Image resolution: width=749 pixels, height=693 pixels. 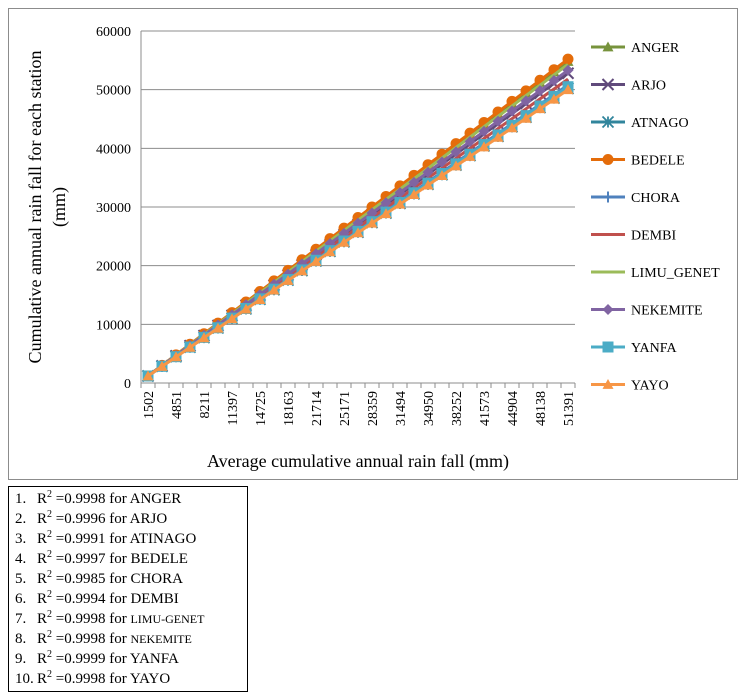 What do you see at coordinates (161, 639) in the screenshot?
I see `station-name: NEKEMITE` at bounding box center [161, 639].